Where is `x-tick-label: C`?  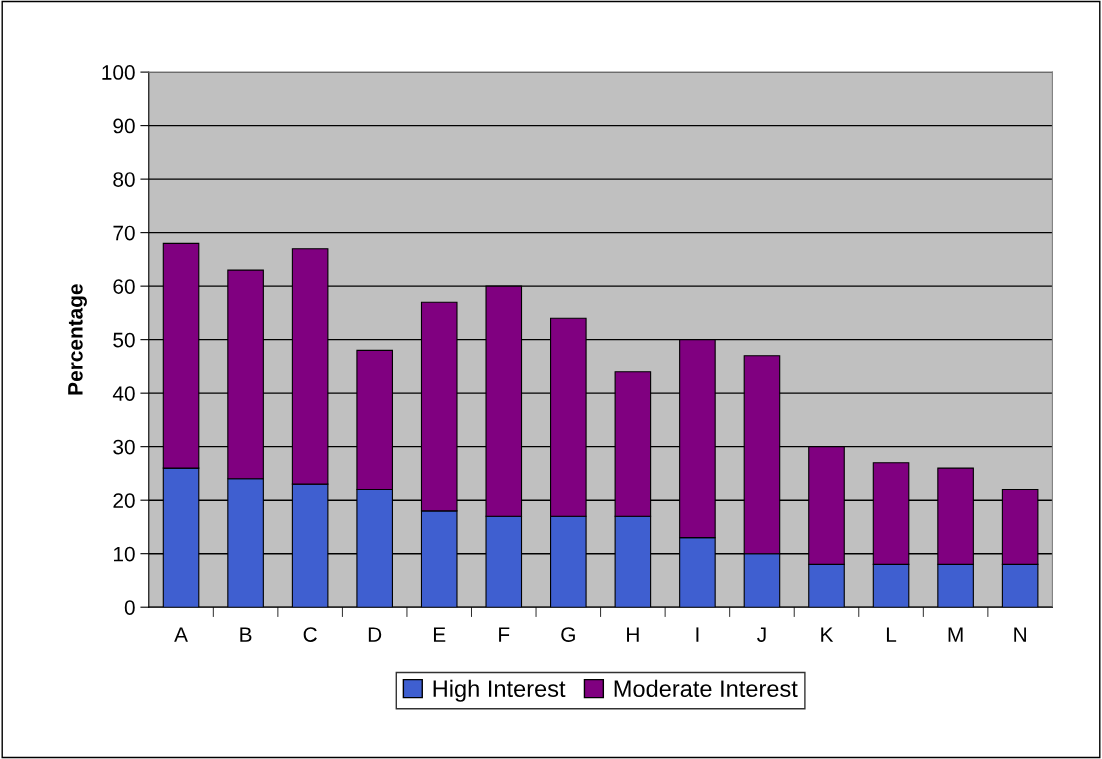 x-tick-label: C is located at coordinates (310, 634).